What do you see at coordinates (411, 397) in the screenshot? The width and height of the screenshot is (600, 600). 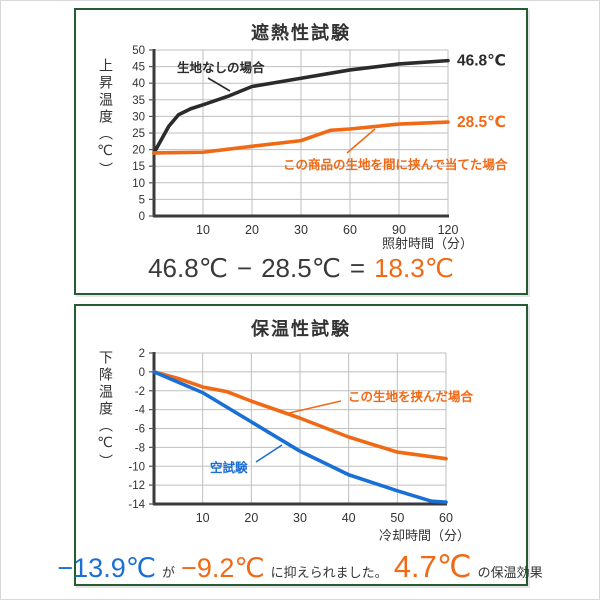 I see `annotation-fabric-inserted: この生地を挟んだ場合` at bounding box center [411, 397].